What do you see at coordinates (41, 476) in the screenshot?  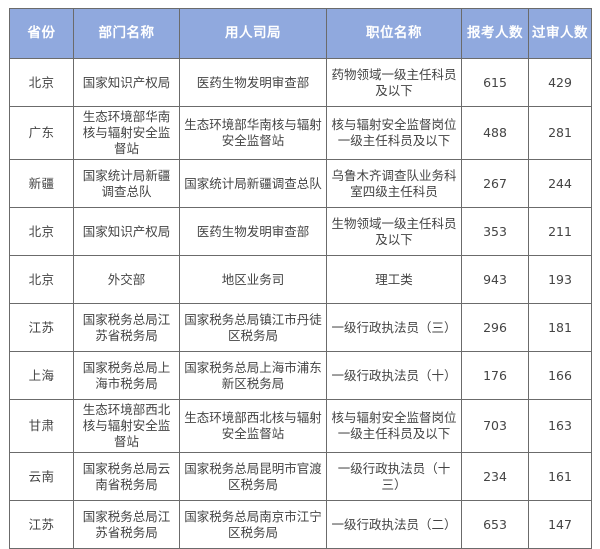 I see `cell-province: 云南` at bounding box center [41, 476].